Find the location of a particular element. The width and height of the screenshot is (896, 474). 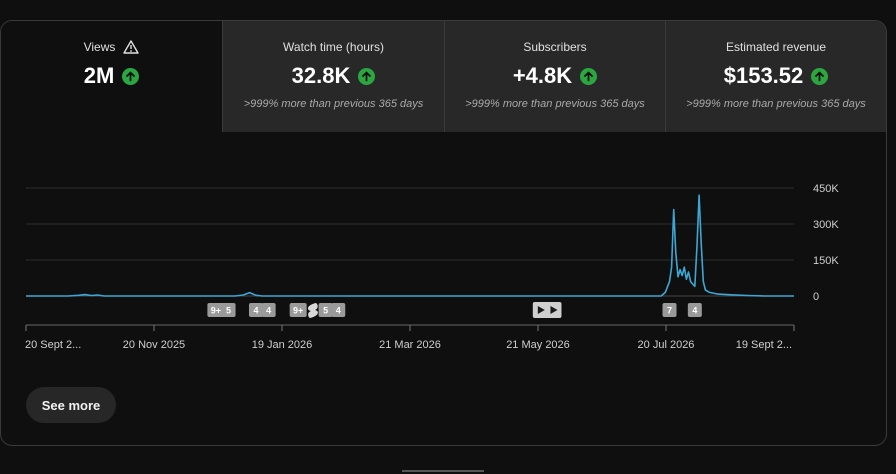

shorts-upload-icon is located at coordinates (312, 310).